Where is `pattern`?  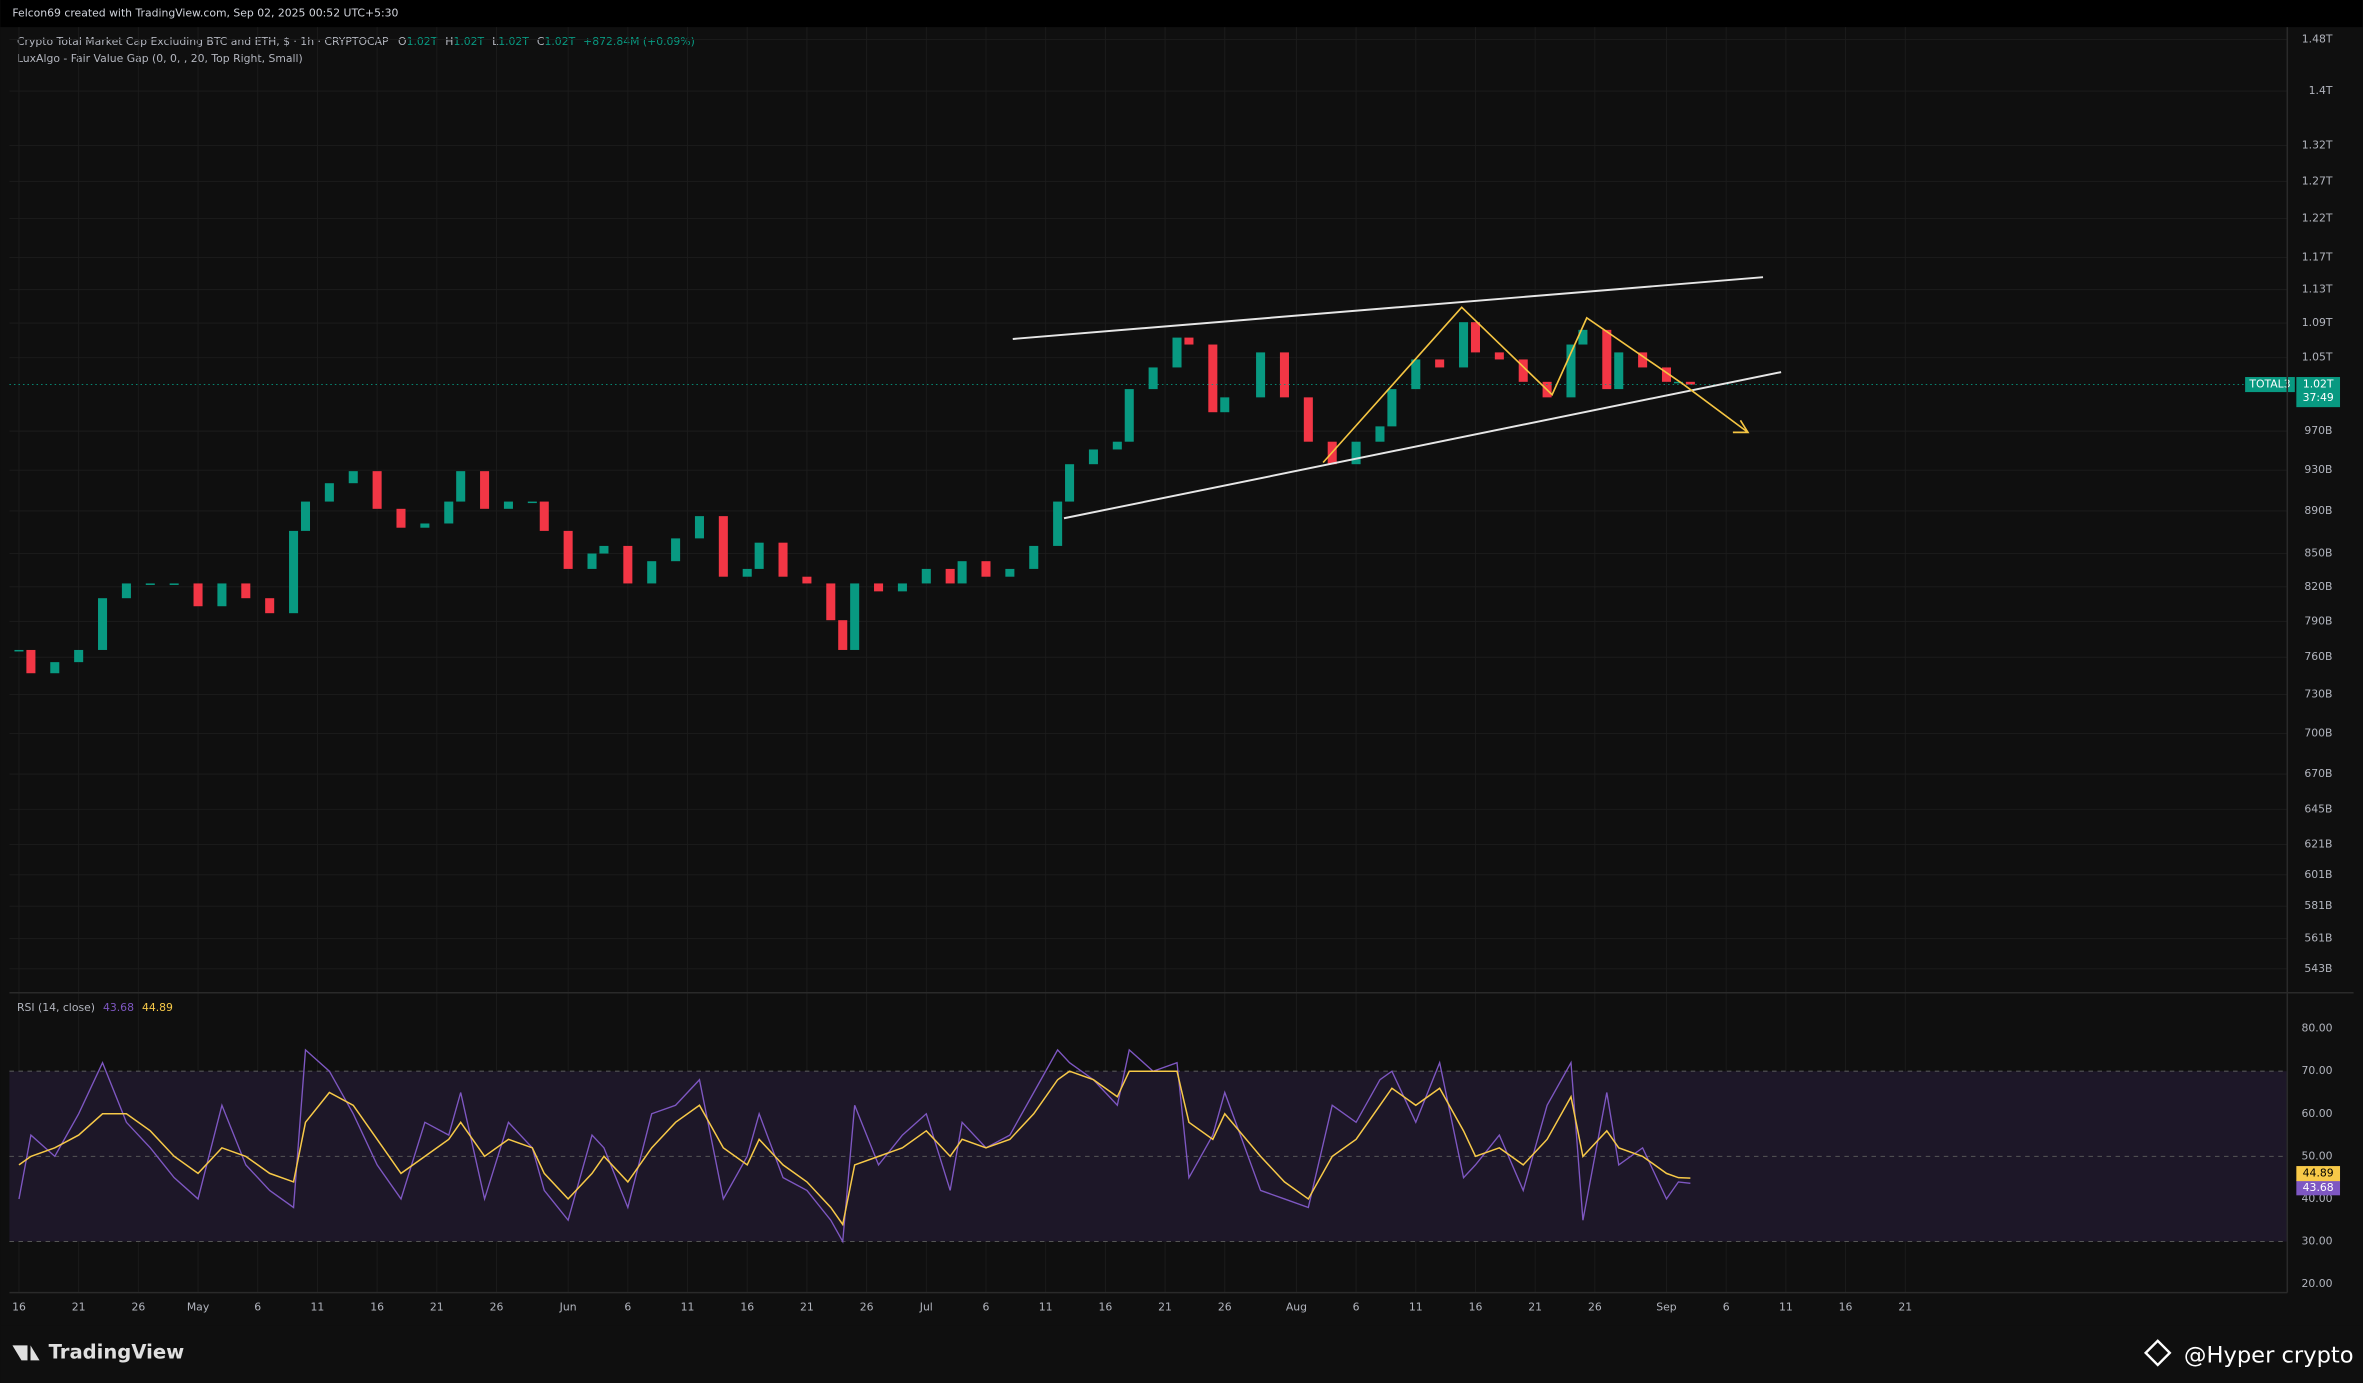
pattern is located at coordinates (1535, 385).